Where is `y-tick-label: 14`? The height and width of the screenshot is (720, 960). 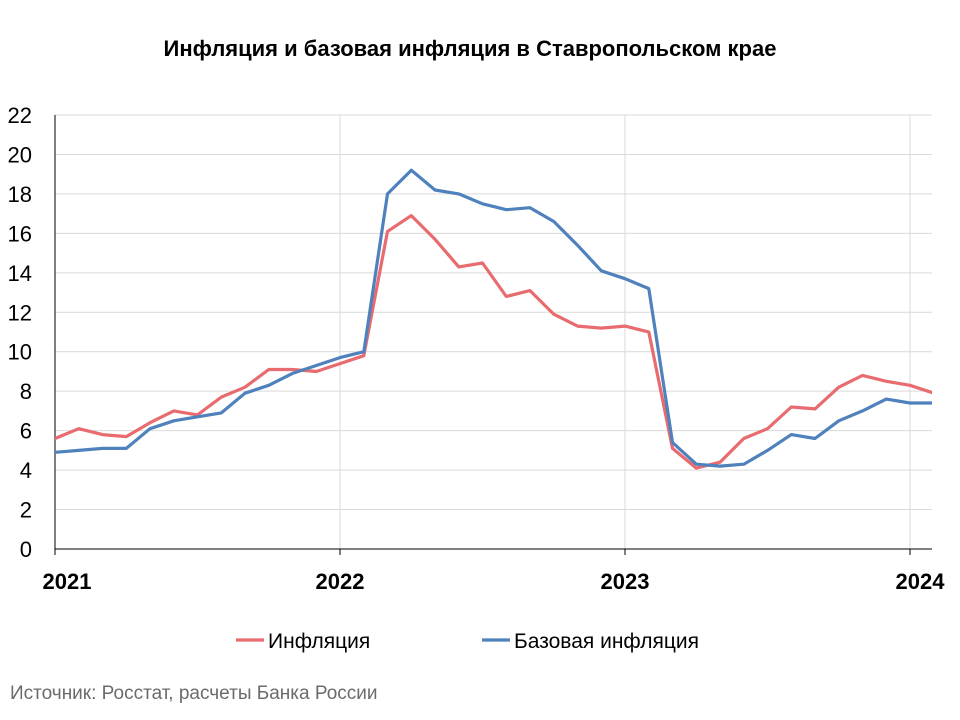 y-tick-label: 14 is located at coordinates (20, 273).